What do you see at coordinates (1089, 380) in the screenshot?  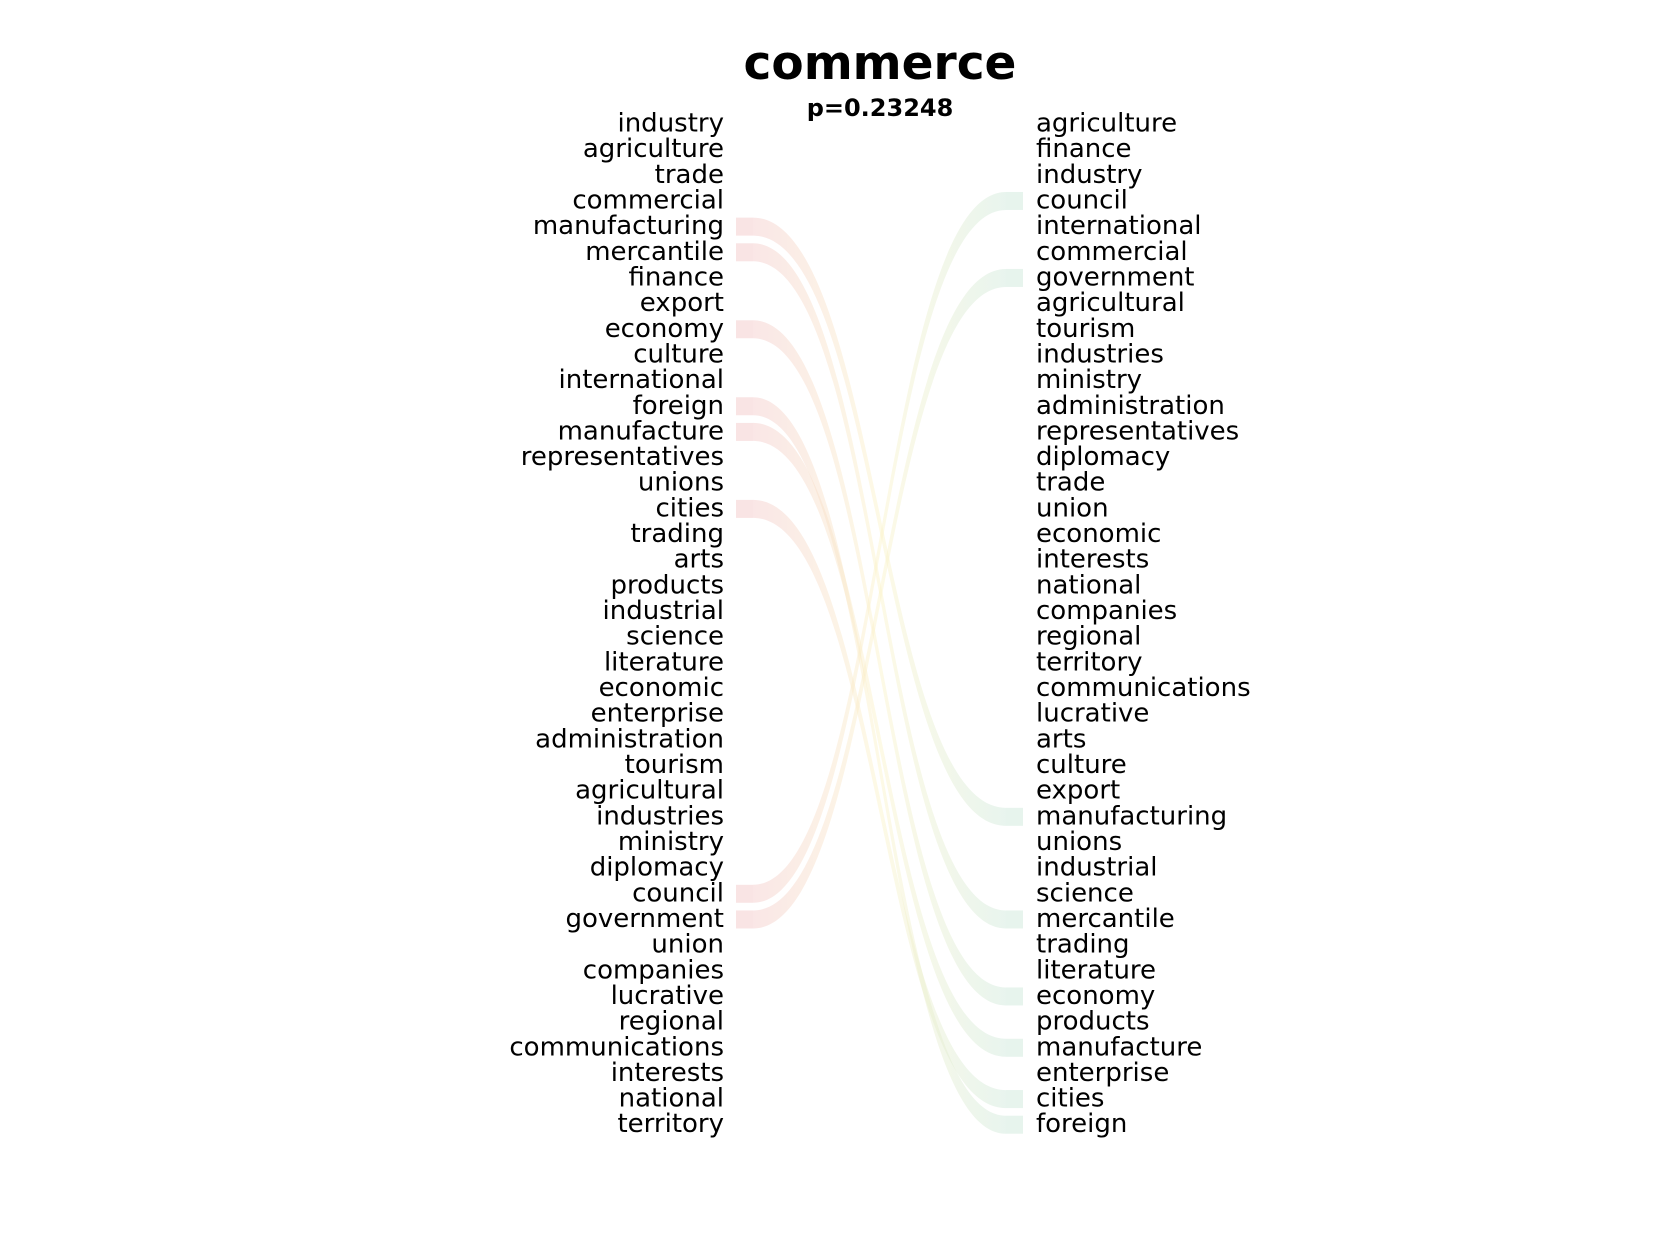 I see `right-word-ministry: ministry` at bounding box center [1089, 380].